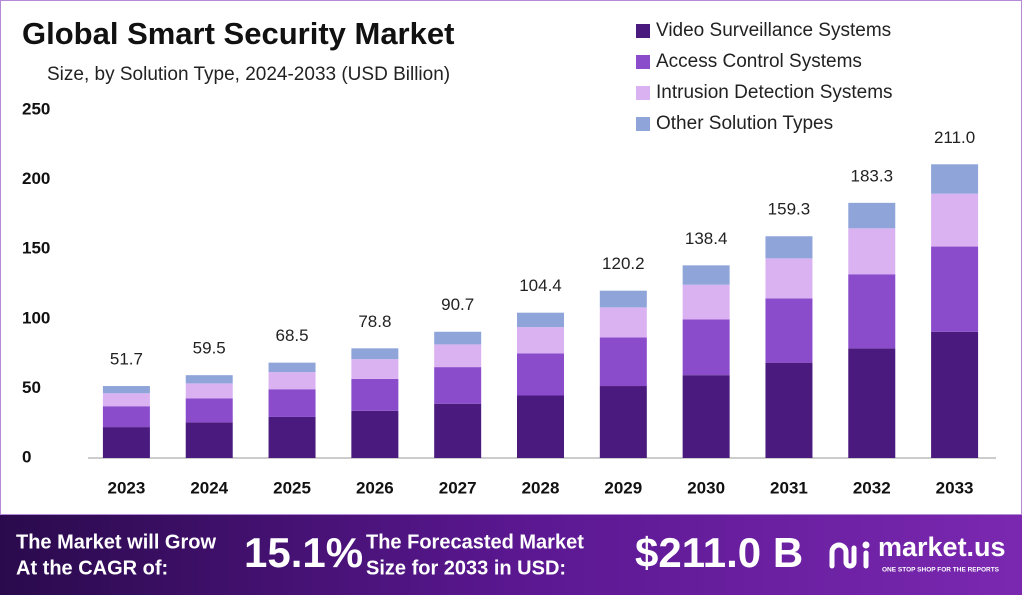 The image size is (1022, 595). I want to click on total-label: 68.5, so click(291, 335).